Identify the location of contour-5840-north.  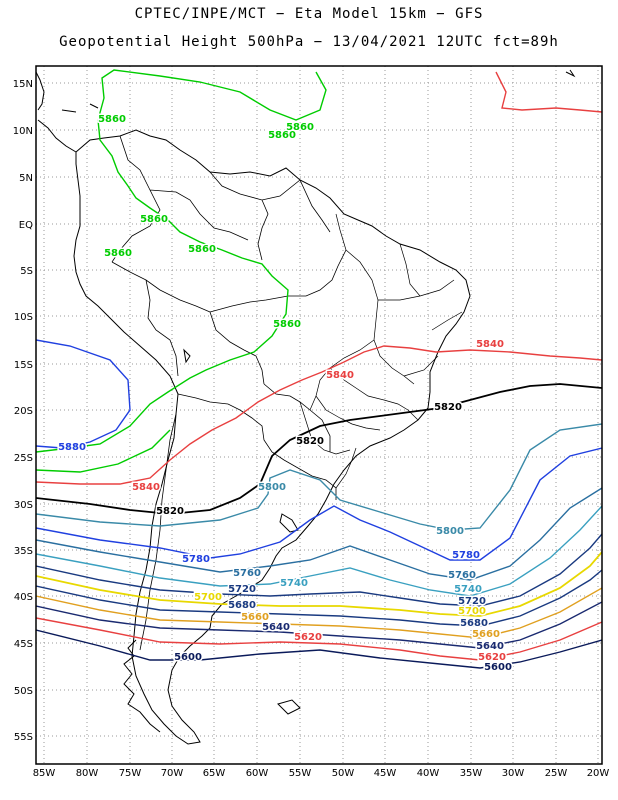
(548, 92).